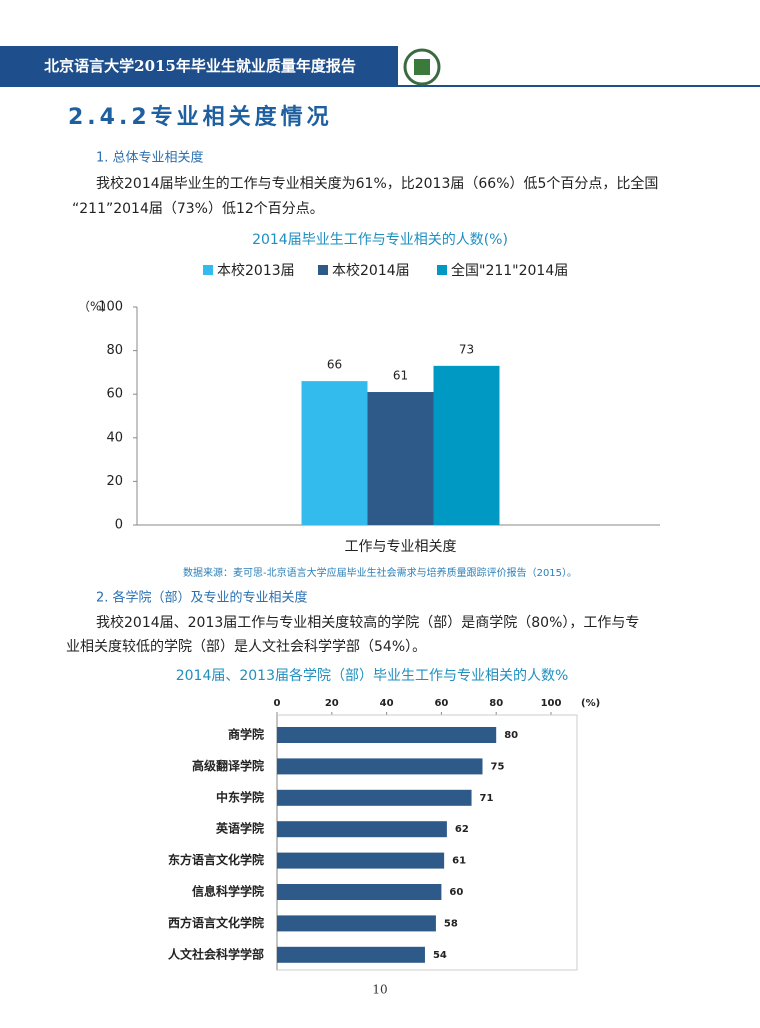 The height and width of the screenshot is (1028, 760). I want to click on subheading: 1. 总体专业相关度, so click(150, 158).